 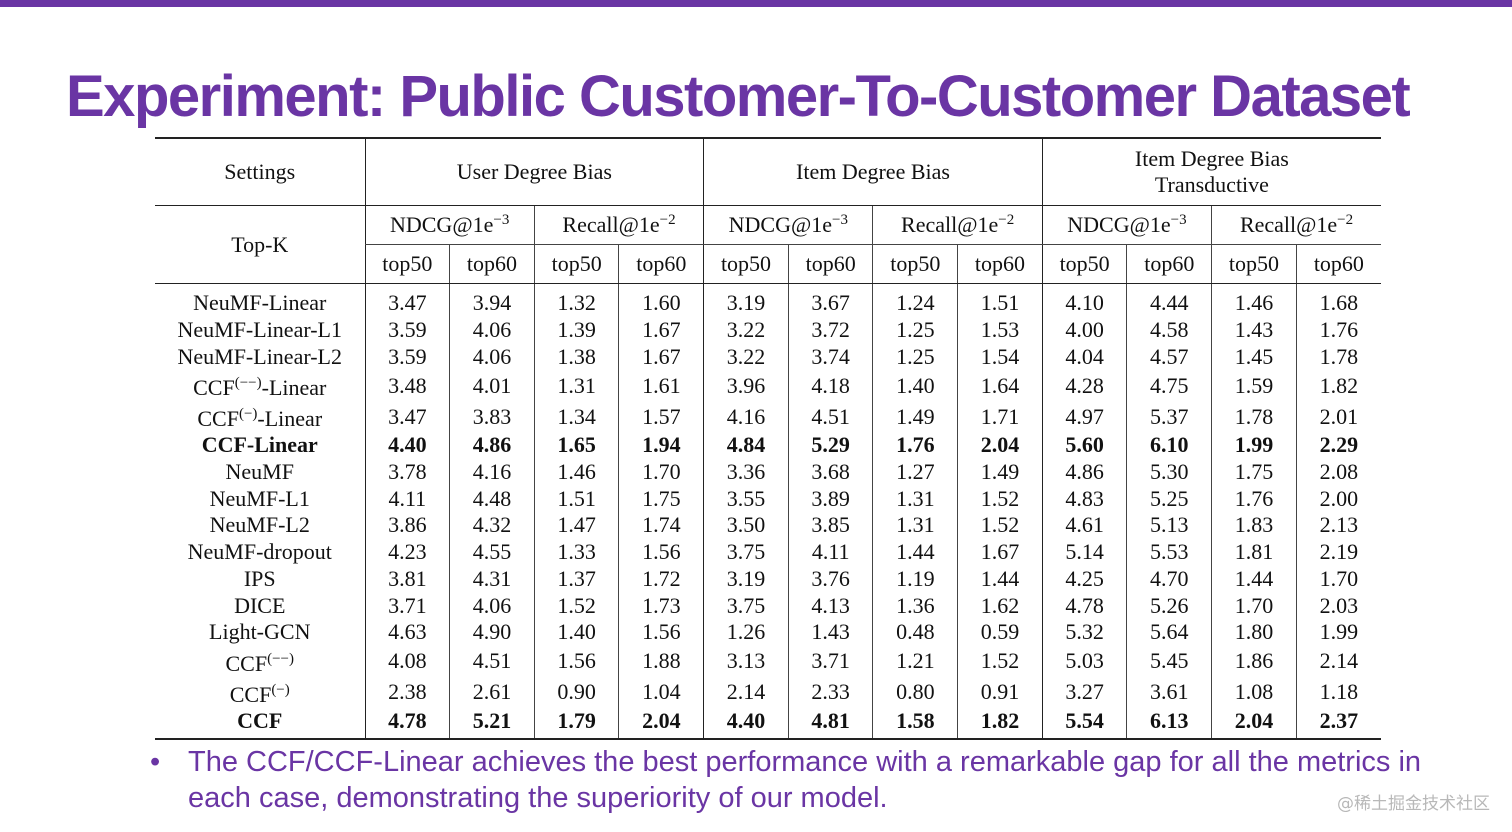 I want to click on table-cell: 3.85, so click(x=830, y=525).